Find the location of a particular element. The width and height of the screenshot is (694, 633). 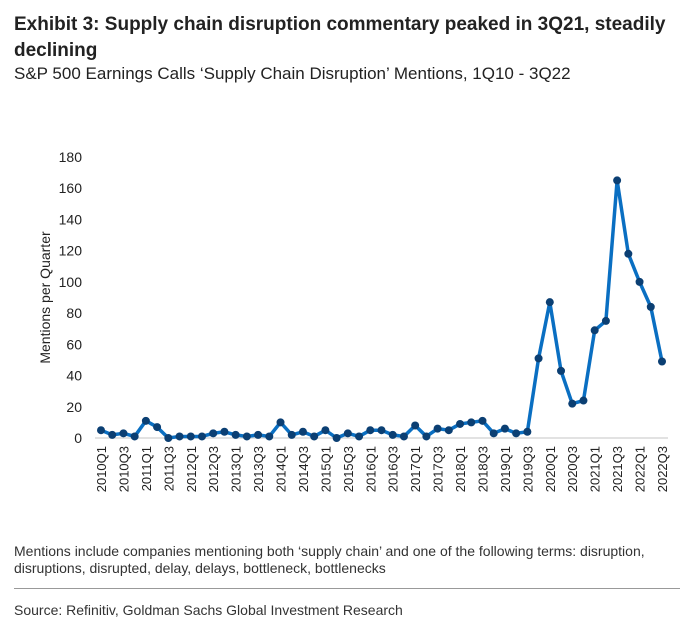

x-tick-label: 2018Q1 is located at coordinates (460, 469).